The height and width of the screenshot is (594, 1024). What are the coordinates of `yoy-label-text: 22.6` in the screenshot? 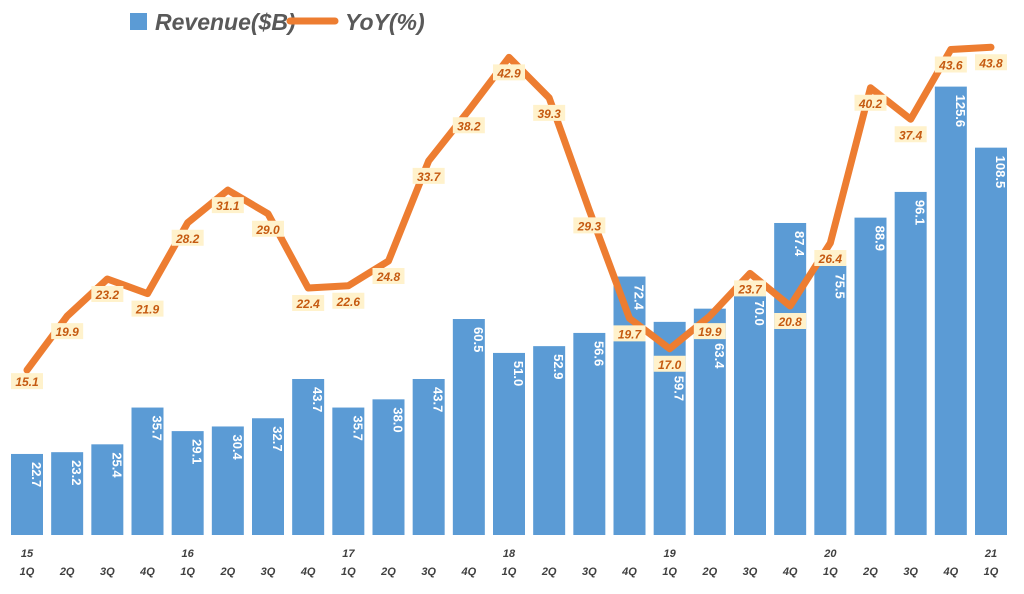 It's located at (348, 302).